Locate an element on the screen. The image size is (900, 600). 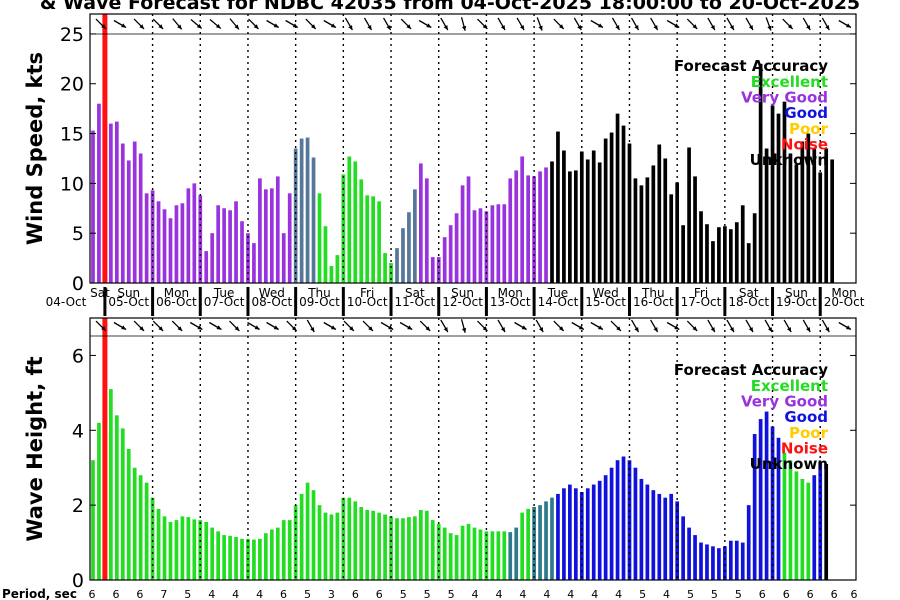
date-label: 20-Oct is located at coordinates (844, 302).